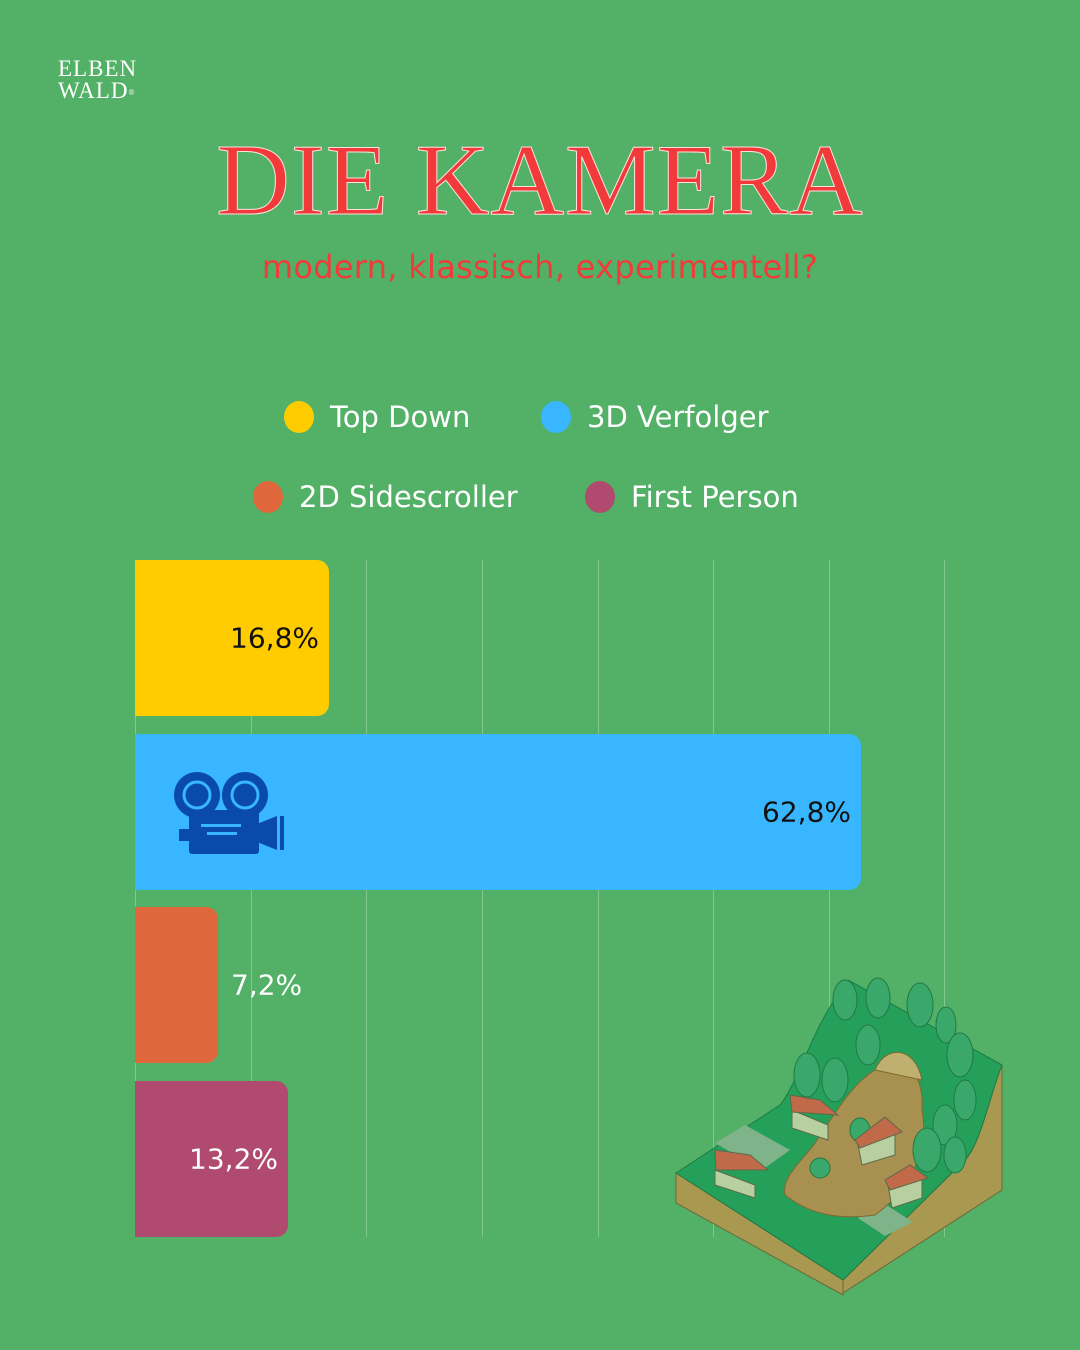 Image resolution: width=1080 pixels, height=1350 pixels. Describe the element at coordinates (600, 497) in the screenshot. I see `legend-dot-magenta` at that location.